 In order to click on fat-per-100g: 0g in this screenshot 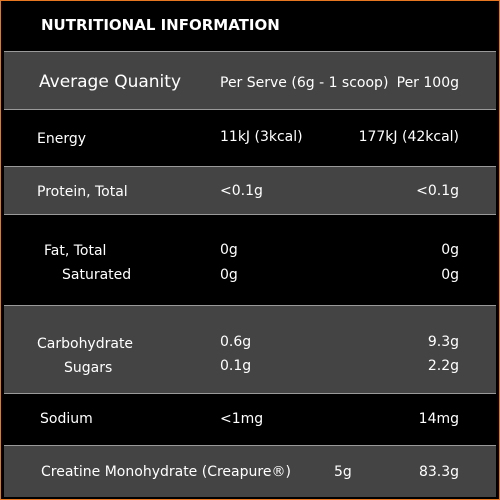, I will do `click(450, 250)`.